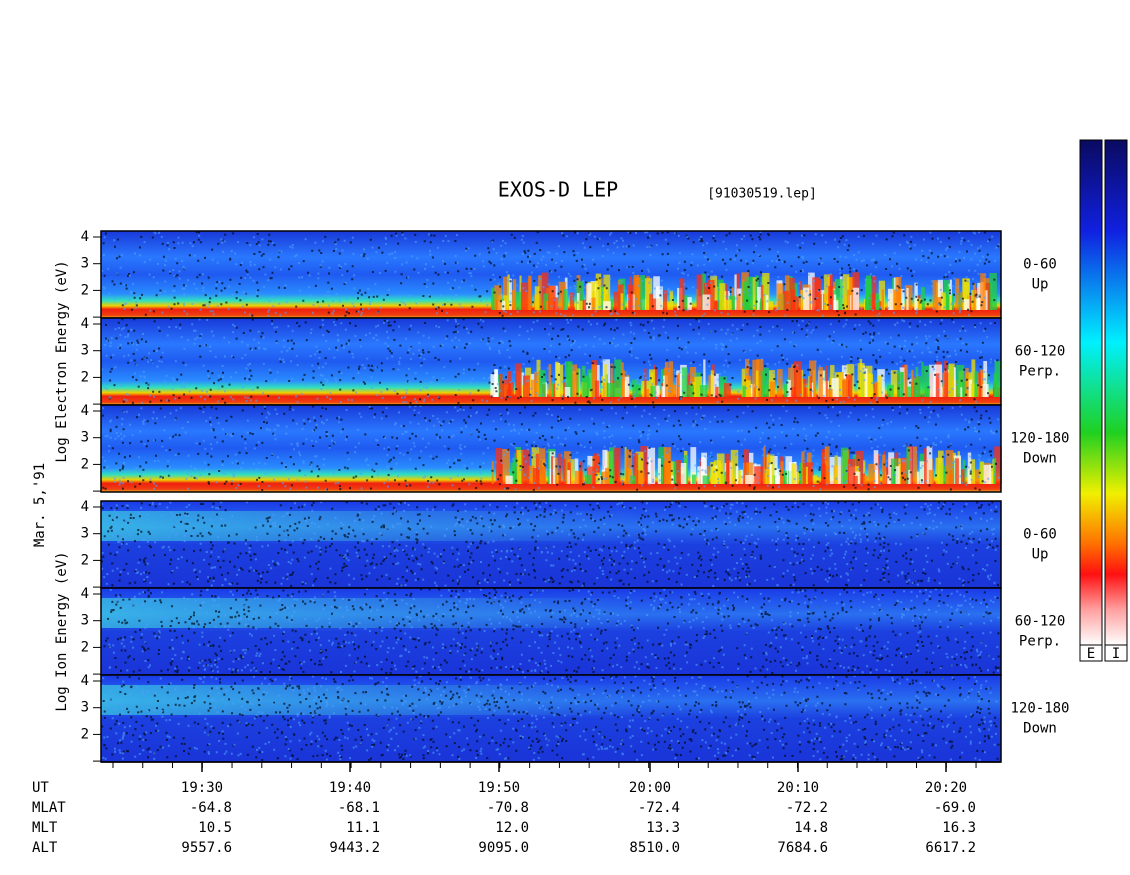 The height and width of the screenshot is (875, 1130). I want to click on ephemeris-value: -64.8, so click(211, 808).